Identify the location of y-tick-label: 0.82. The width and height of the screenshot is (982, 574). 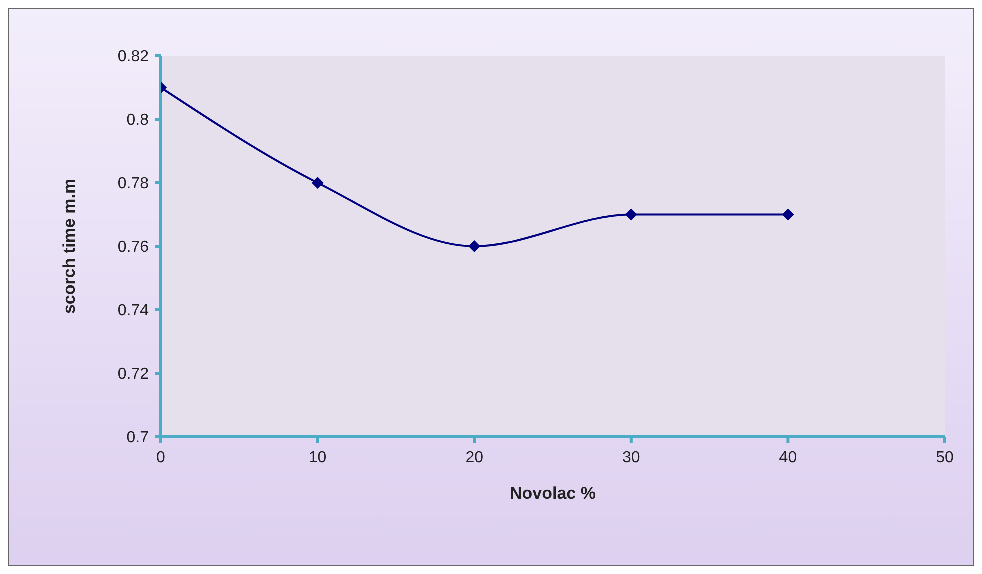
(134, 57).